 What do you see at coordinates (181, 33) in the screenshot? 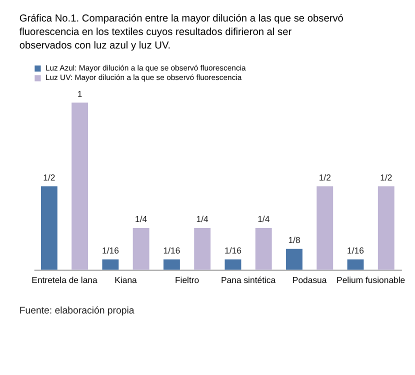
I see `chart-title: Gráfica No.1. Comparación entre la mayor dilución a las que se observó fluorescencia en los textiles cuyos resultados difirieron al ser observados con luz azul y luz UV.` at bounding box center [181, 33].